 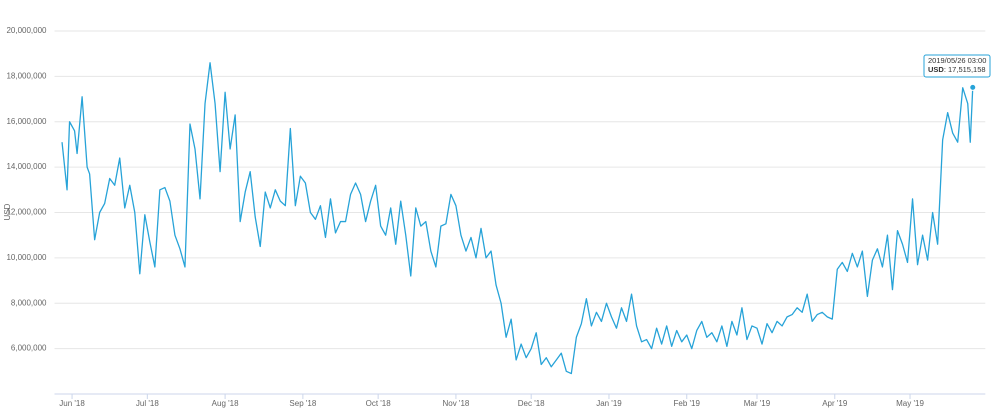 I want to click on tooltip-box, so click(x=957, y=66).